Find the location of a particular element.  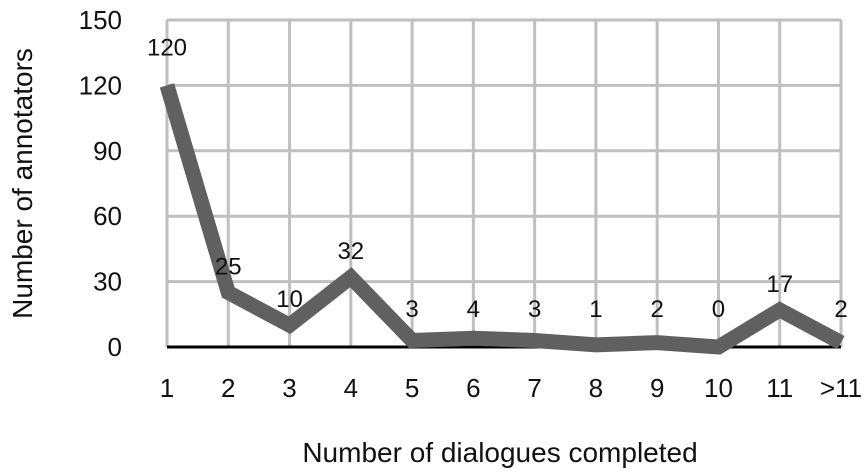

x-tick-label: 2 is located at coordinates (228, 388).